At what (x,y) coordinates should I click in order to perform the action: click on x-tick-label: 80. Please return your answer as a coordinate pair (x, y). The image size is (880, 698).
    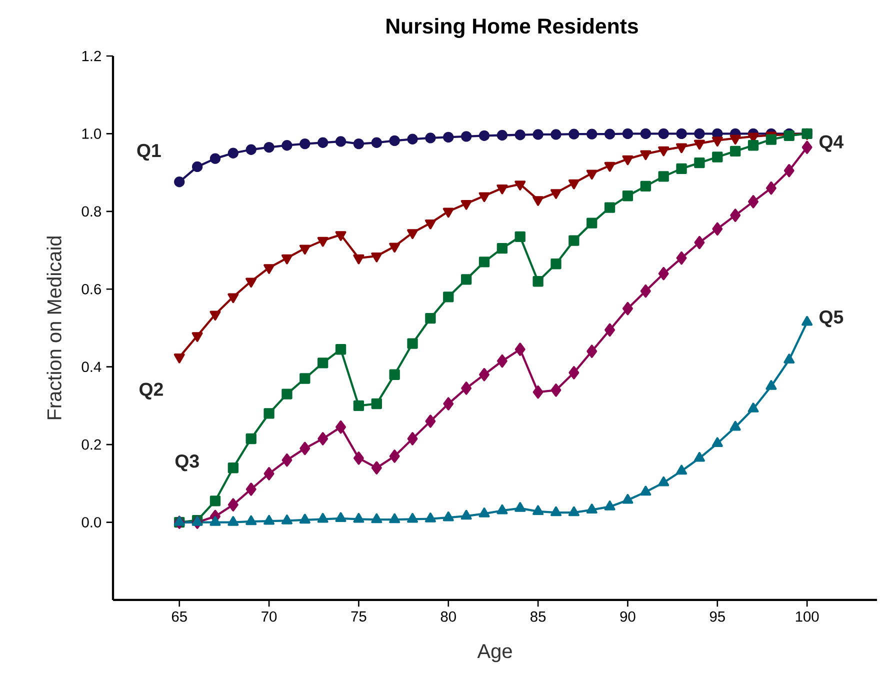
    Looking at the image, I should click on (448, 616).